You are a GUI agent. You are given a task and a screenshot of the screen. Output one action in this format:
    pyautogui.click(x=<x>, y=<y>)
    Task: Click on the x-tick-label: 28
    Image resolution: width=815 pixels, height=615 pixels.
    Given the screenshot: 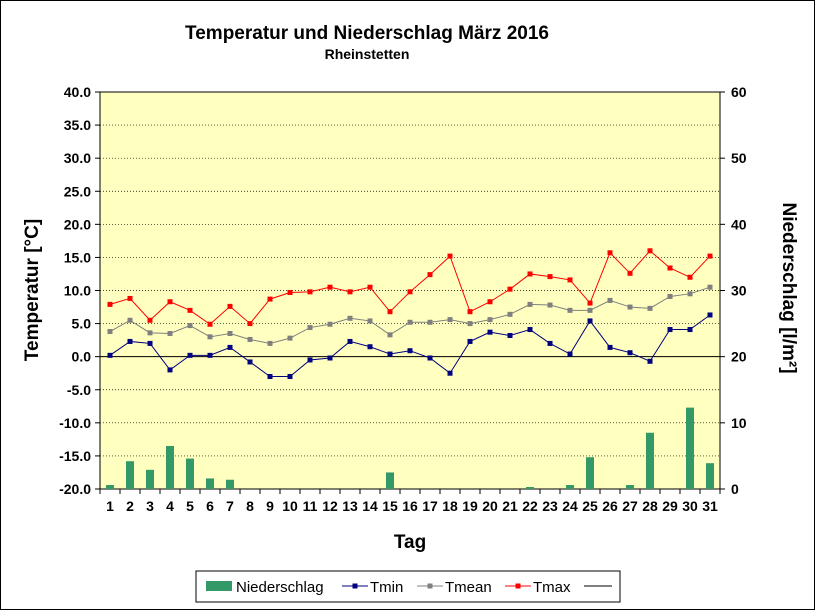 What is the action you would take?
    pyautogui.click(x=650, y=506)
    